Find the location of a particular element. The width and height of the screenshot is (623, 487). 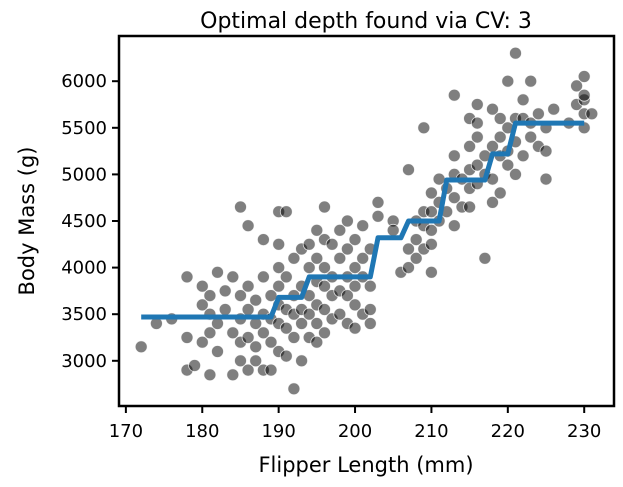

y-tick-label: 5500 is located at coordinates (84, 128).